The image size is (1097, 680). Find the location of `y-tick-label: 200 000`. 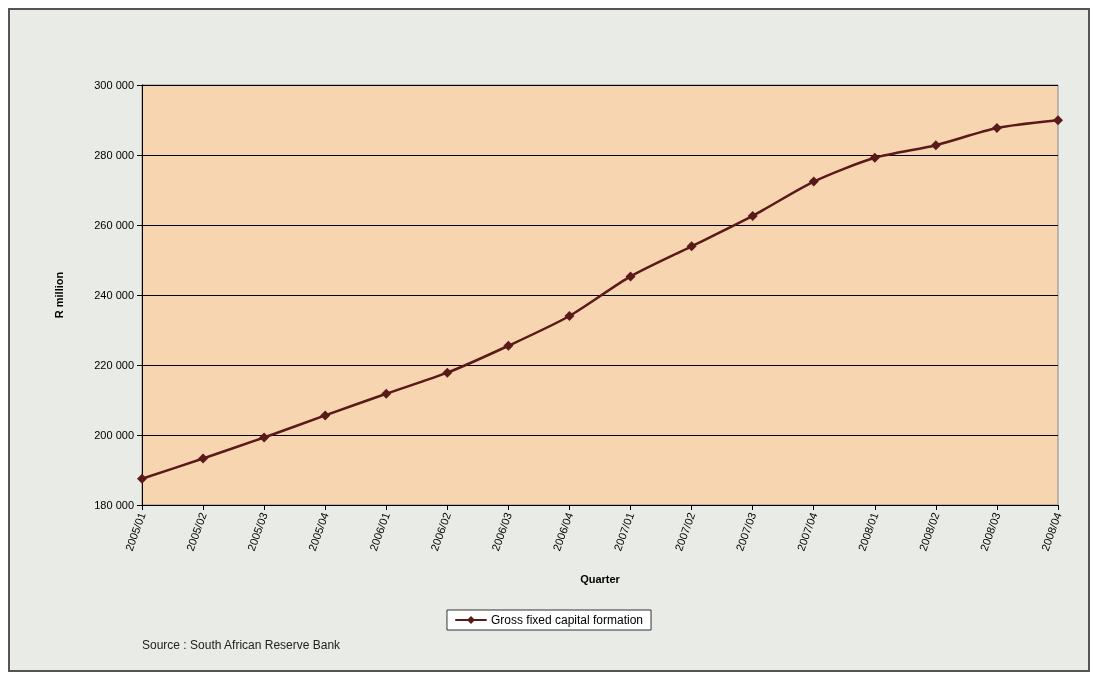

y-tick-label: 200 000 is located at coordinates (114, 435).